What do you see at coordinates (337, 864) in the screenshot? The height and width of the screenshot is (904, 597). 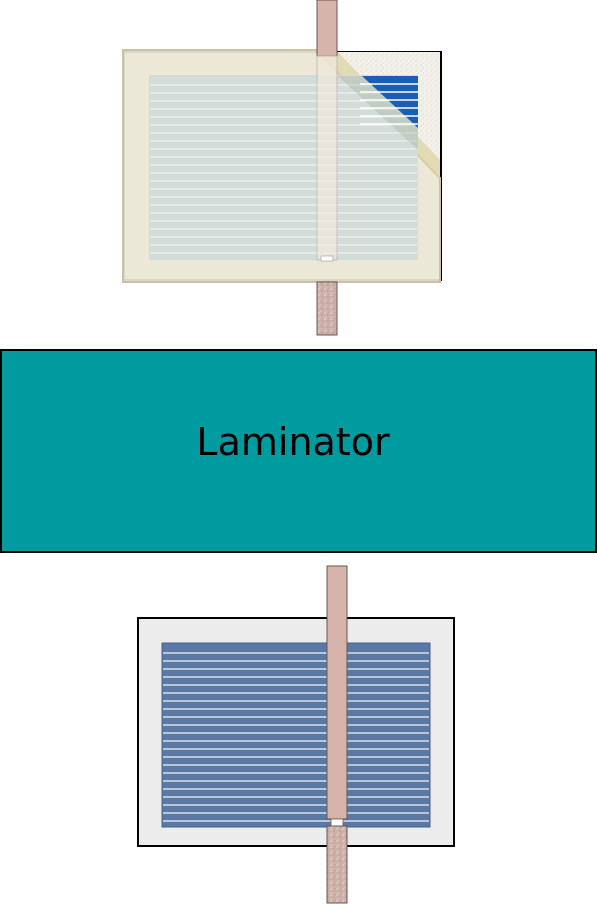 I see `ribbon-connector-bottom-lower` at bounding box center [337, 864].